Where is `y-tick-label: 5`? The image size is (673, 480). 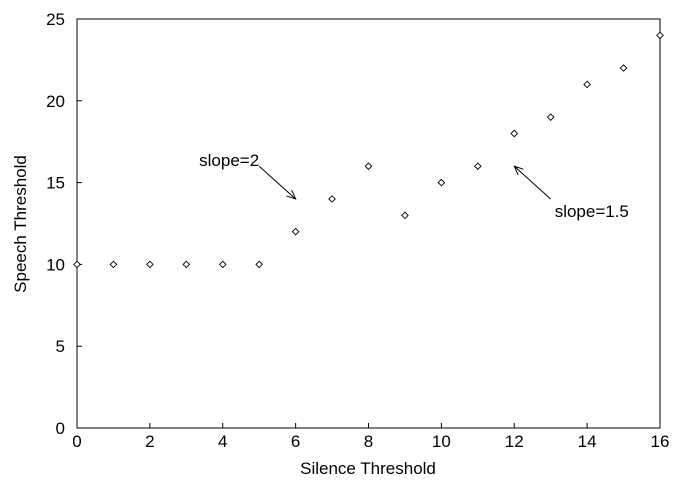
y-tick-label: 5 is located at coordinates (60, 346).